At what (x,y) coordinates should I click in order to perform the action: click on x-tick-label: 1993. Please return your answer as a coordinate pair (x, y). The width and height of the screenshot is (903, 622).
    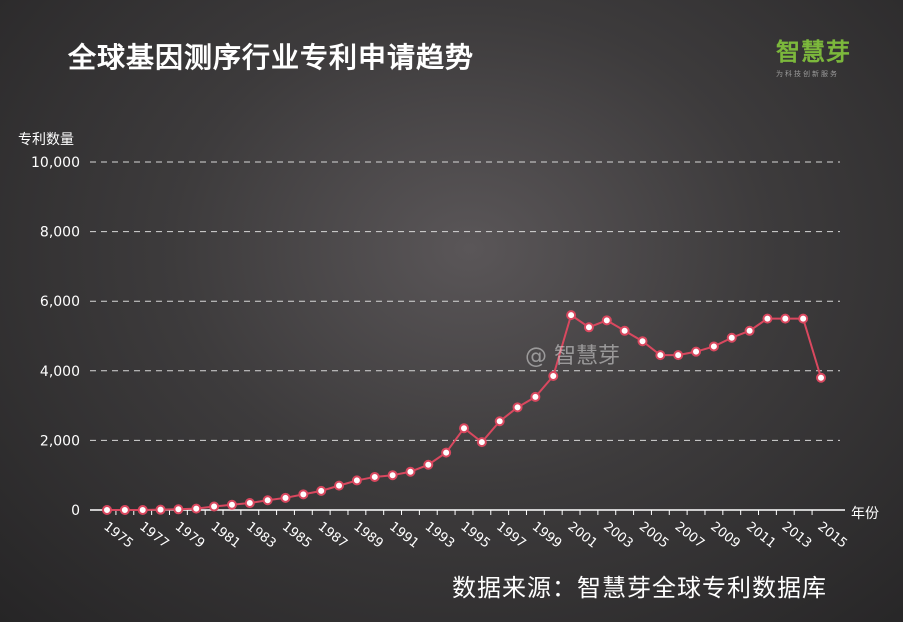
    Looking at the image, I should click on (439, 535).